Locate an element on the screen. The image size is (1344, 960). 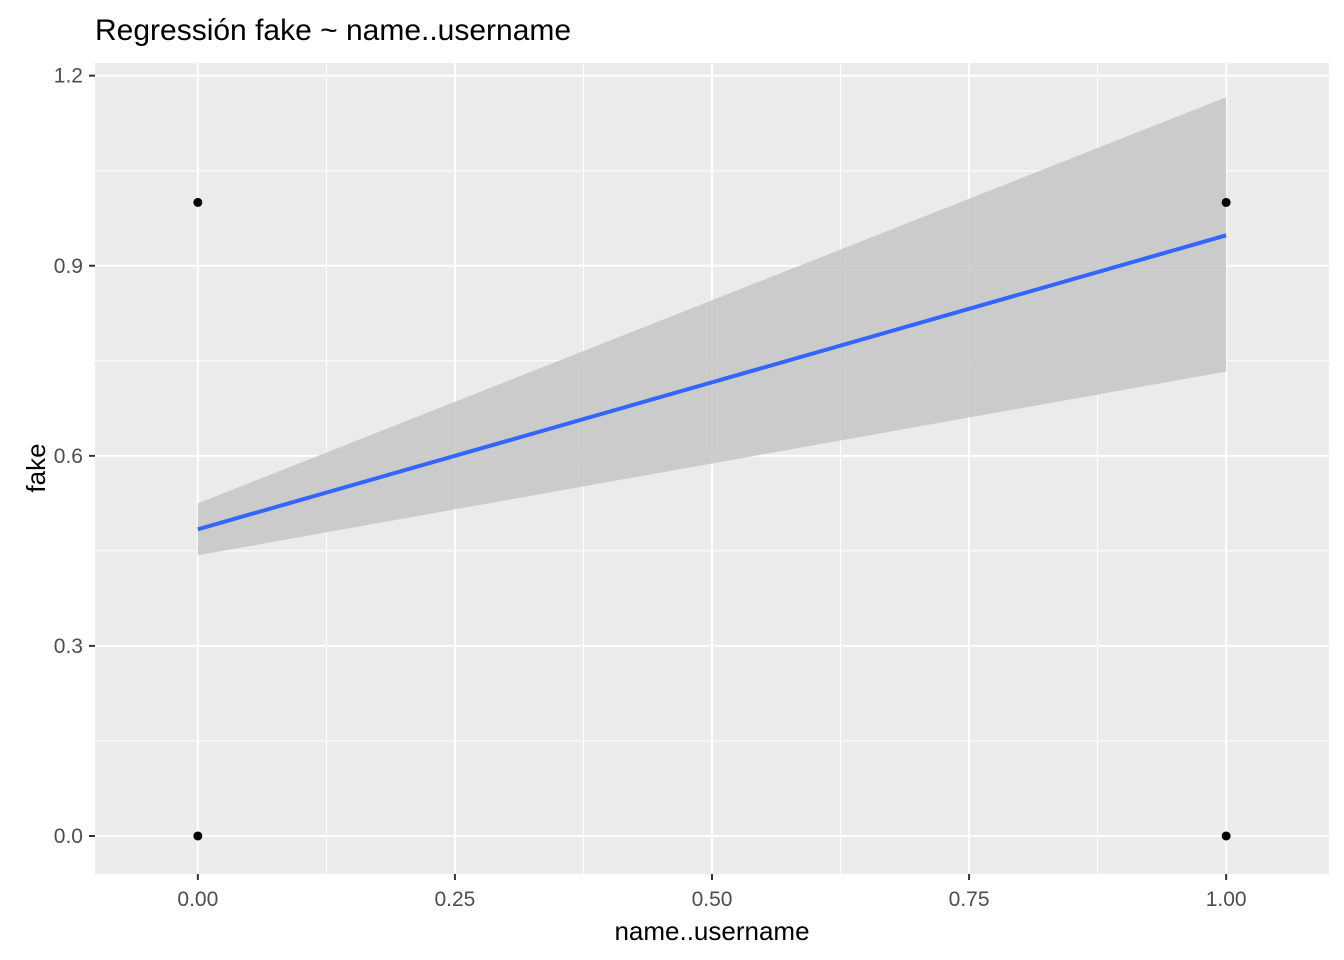
y-tick-label: 0.6 is located at coordinates (68, 456).